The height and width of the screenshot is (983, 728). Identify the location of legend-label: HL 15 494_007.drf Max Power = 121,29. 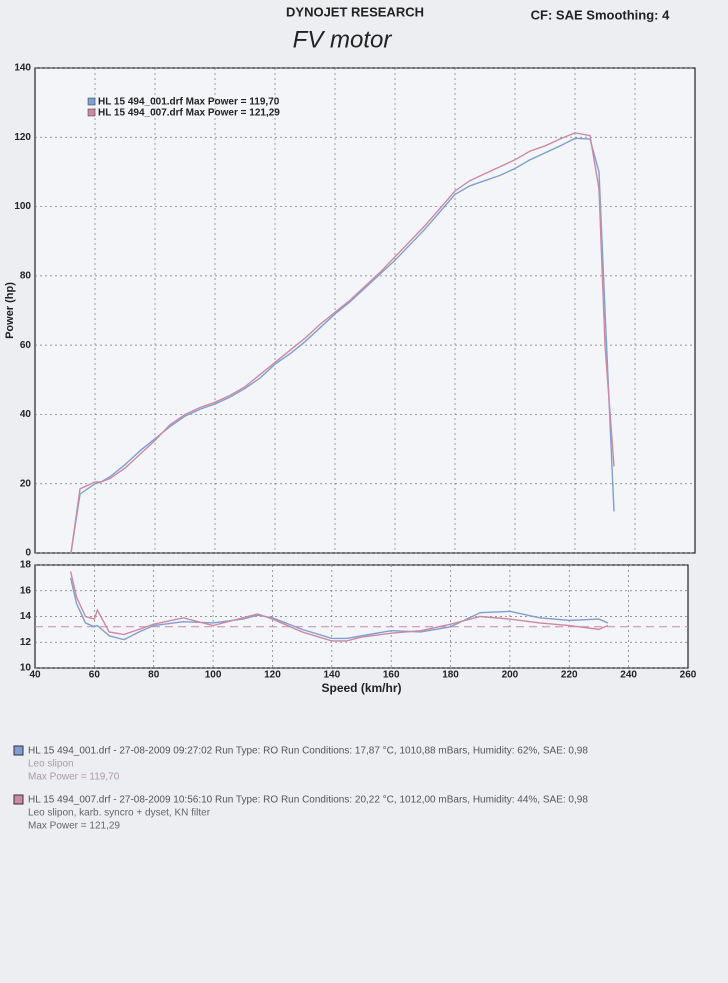
(189, 113).